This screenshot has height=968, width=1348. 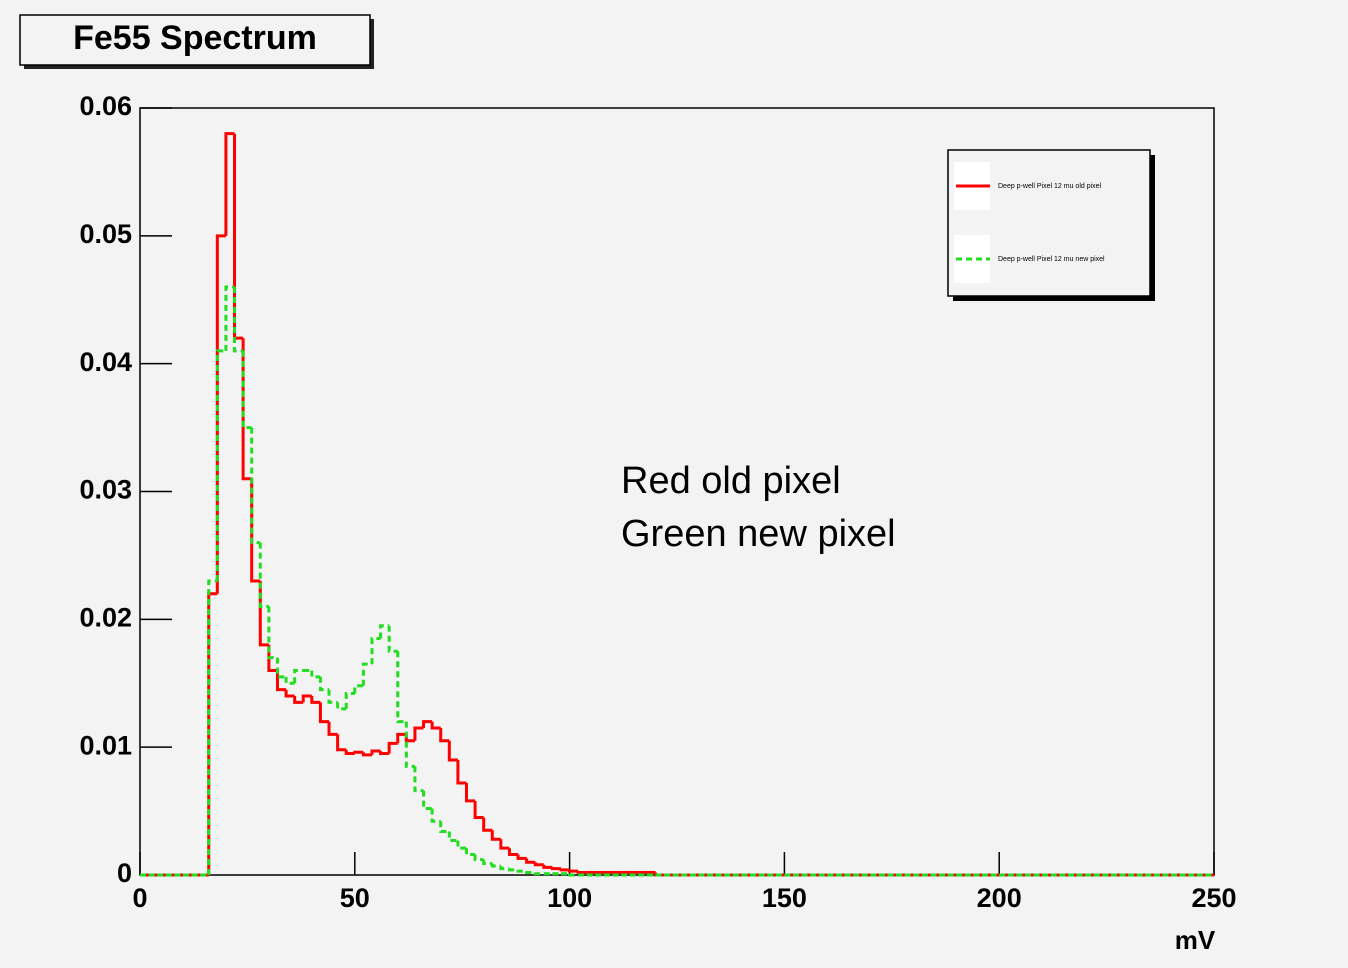 I want to click on title-box, so click(x=195, y=40).